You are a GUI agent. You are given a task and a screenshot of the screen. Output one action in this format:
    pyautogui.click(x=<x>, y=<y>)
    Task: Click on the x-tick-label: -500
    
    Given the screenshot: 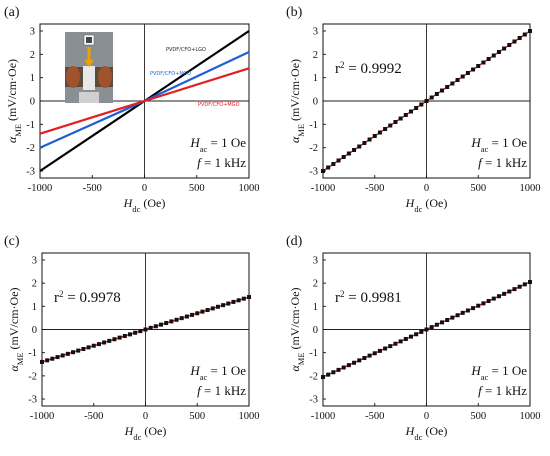 What is the action you would take?
    pyautogui.click(x=92, y=188)
    